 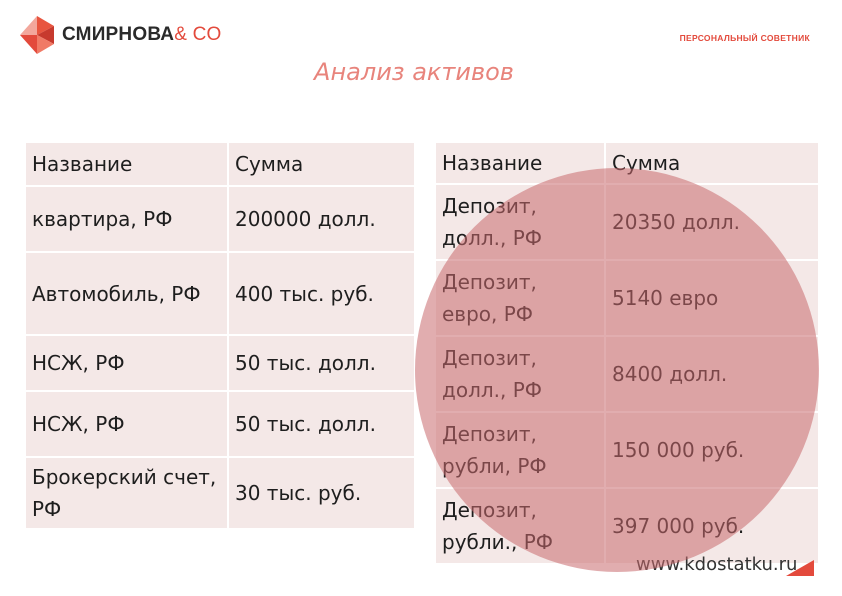 What do you see at coordinates (800, 568) in the screenshot?
I see `footer-logo-mark-icon` at bounding box center [800, 568].